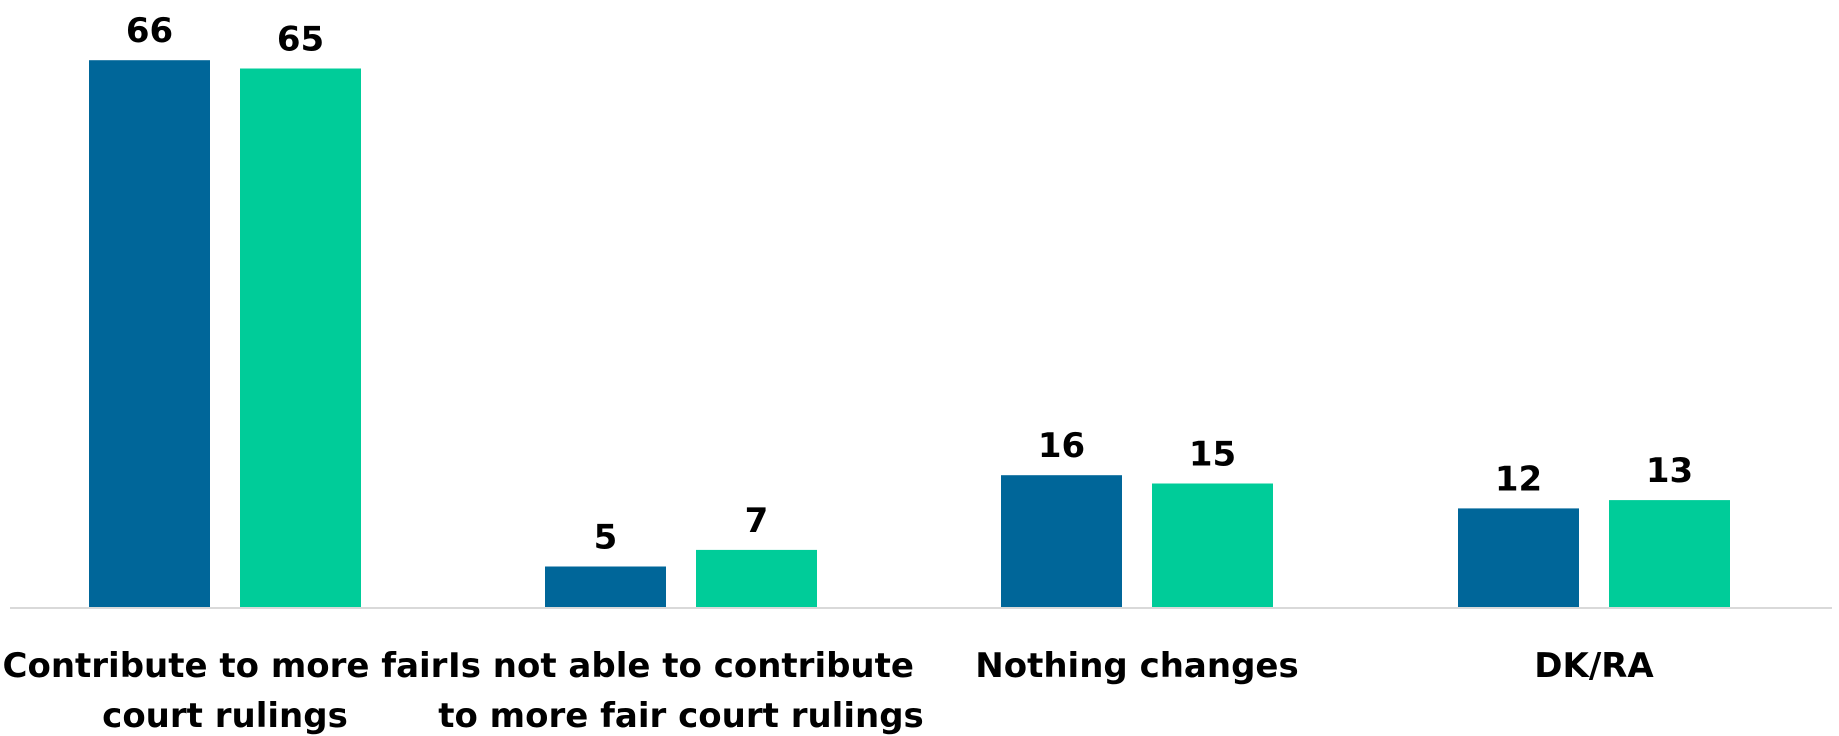  What do you see at coordinates (757, 521) in the screenshot?
I see `data-label-2-series-2: 7` at bounding box center [757, 521].